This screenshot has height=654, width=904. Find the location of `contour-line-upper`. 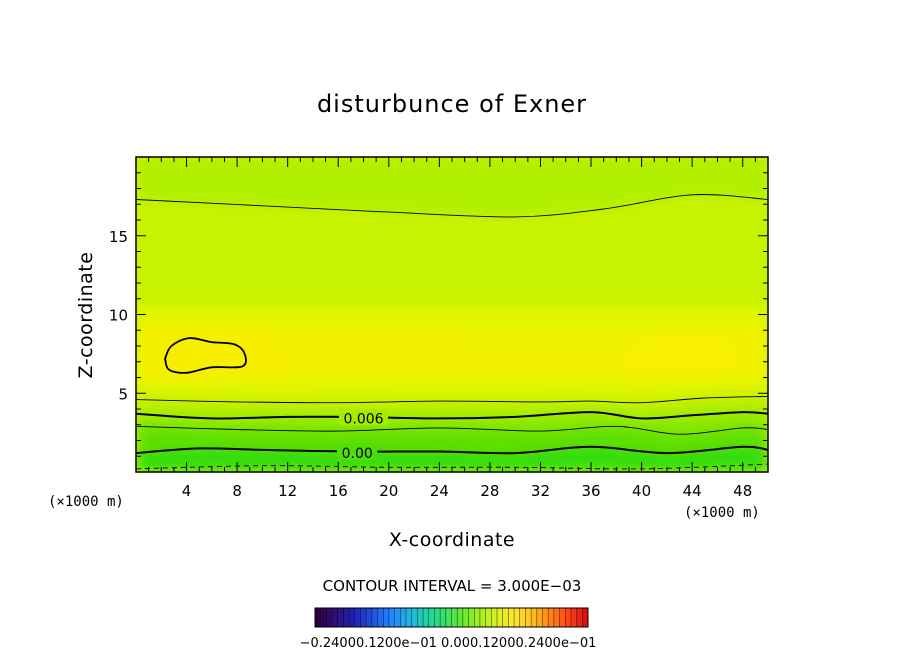

contour-line-upper is located at coordinates (452, 206).